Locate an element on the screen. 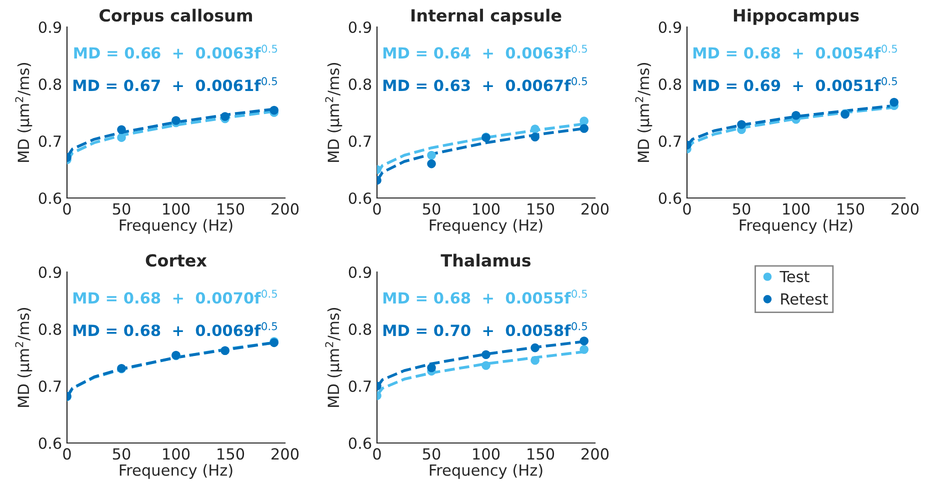  legend-label: Test is located at coordinates (795, 276).